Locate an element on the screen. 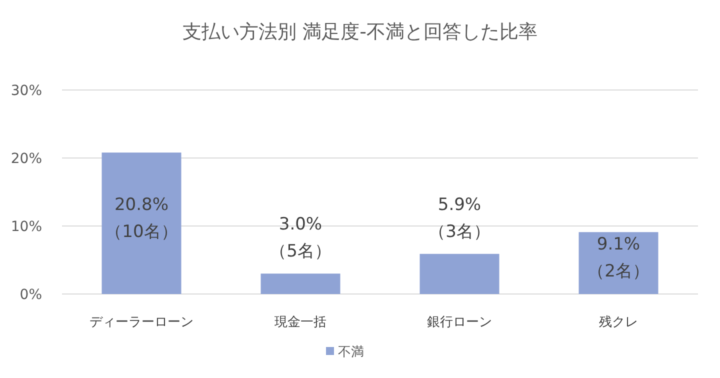 This screenshot has width=720, height=378. y-tick-label: 30% is located at coordinates (26, 91).